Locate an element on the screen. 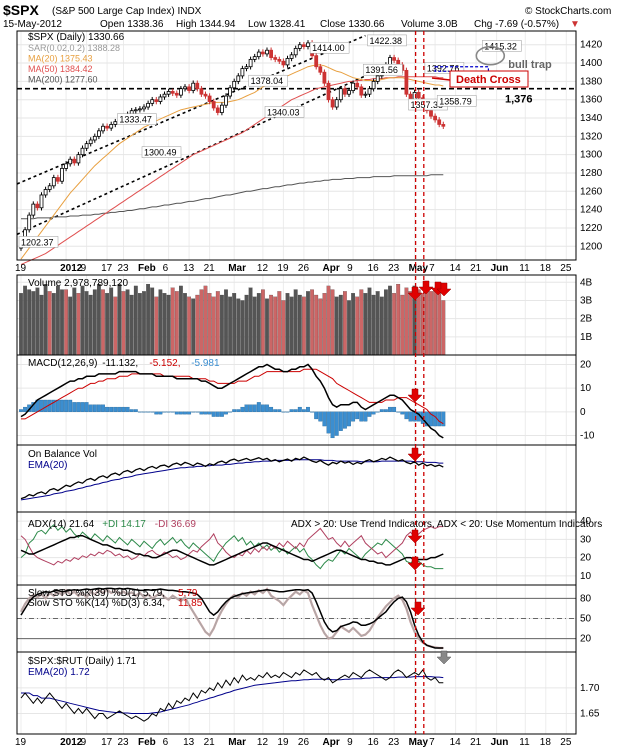  header-name: (S&P 500 Large Cap Index) INDX is located at coordinates (127, 11).